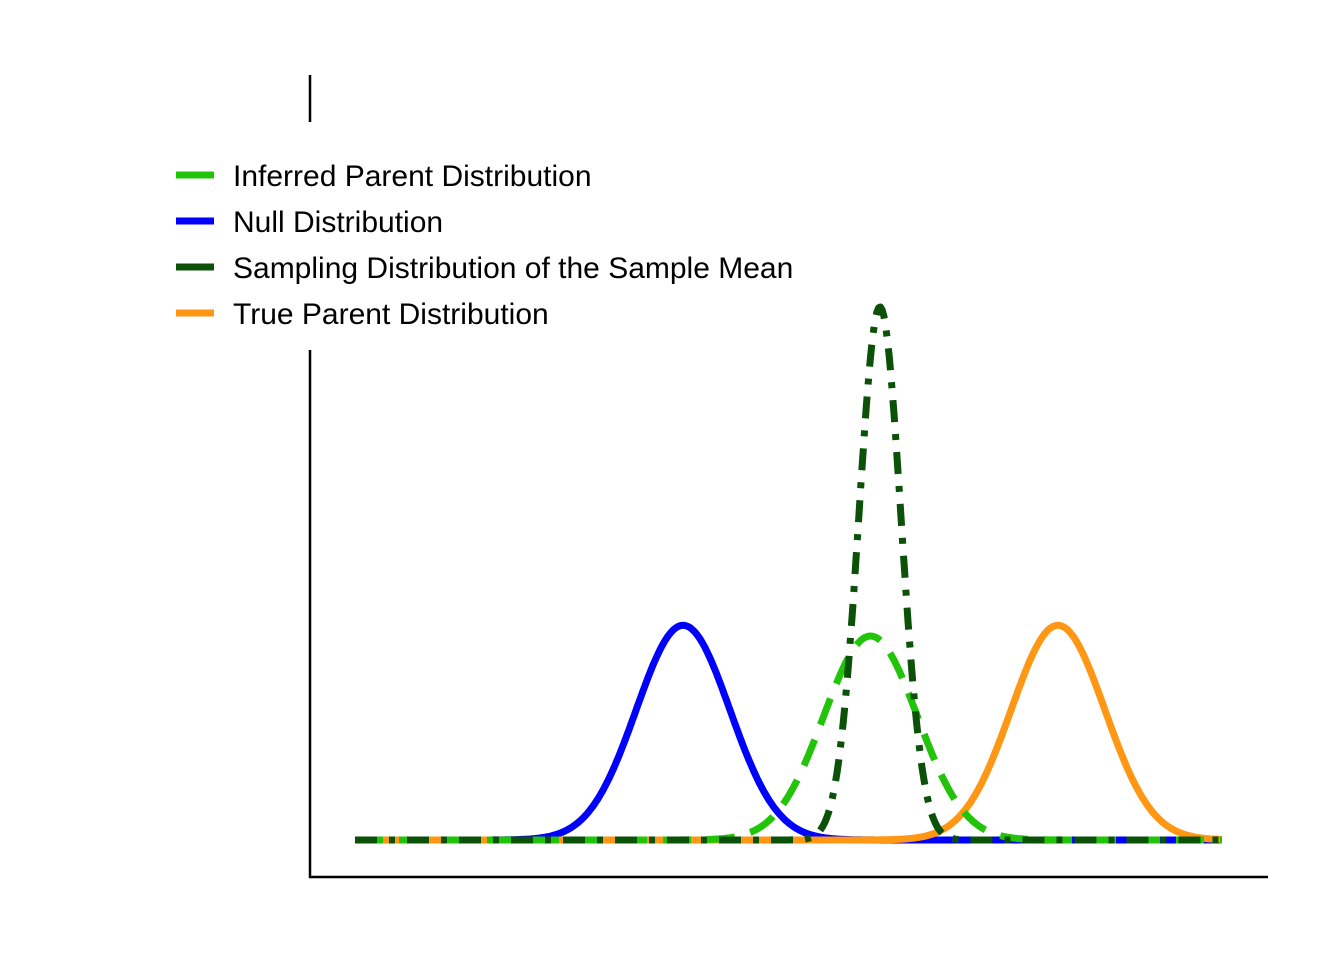 This screenshot has width=1344, height=960. I want to click on legend-entry: Sampling Distribution of the Sample Mean, so click(484, 268).